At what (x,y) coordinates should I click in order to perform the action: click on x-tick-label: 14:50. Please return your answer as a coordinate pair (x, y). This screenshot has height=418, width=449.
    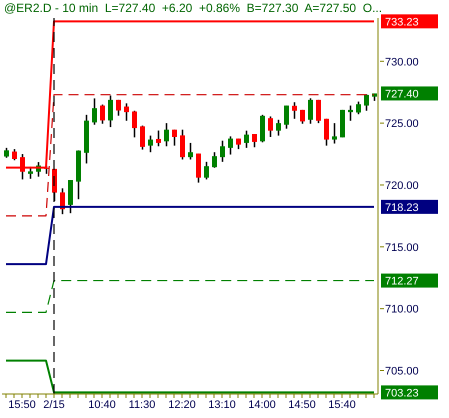
    Looking at the image, I should click on (302, 404).